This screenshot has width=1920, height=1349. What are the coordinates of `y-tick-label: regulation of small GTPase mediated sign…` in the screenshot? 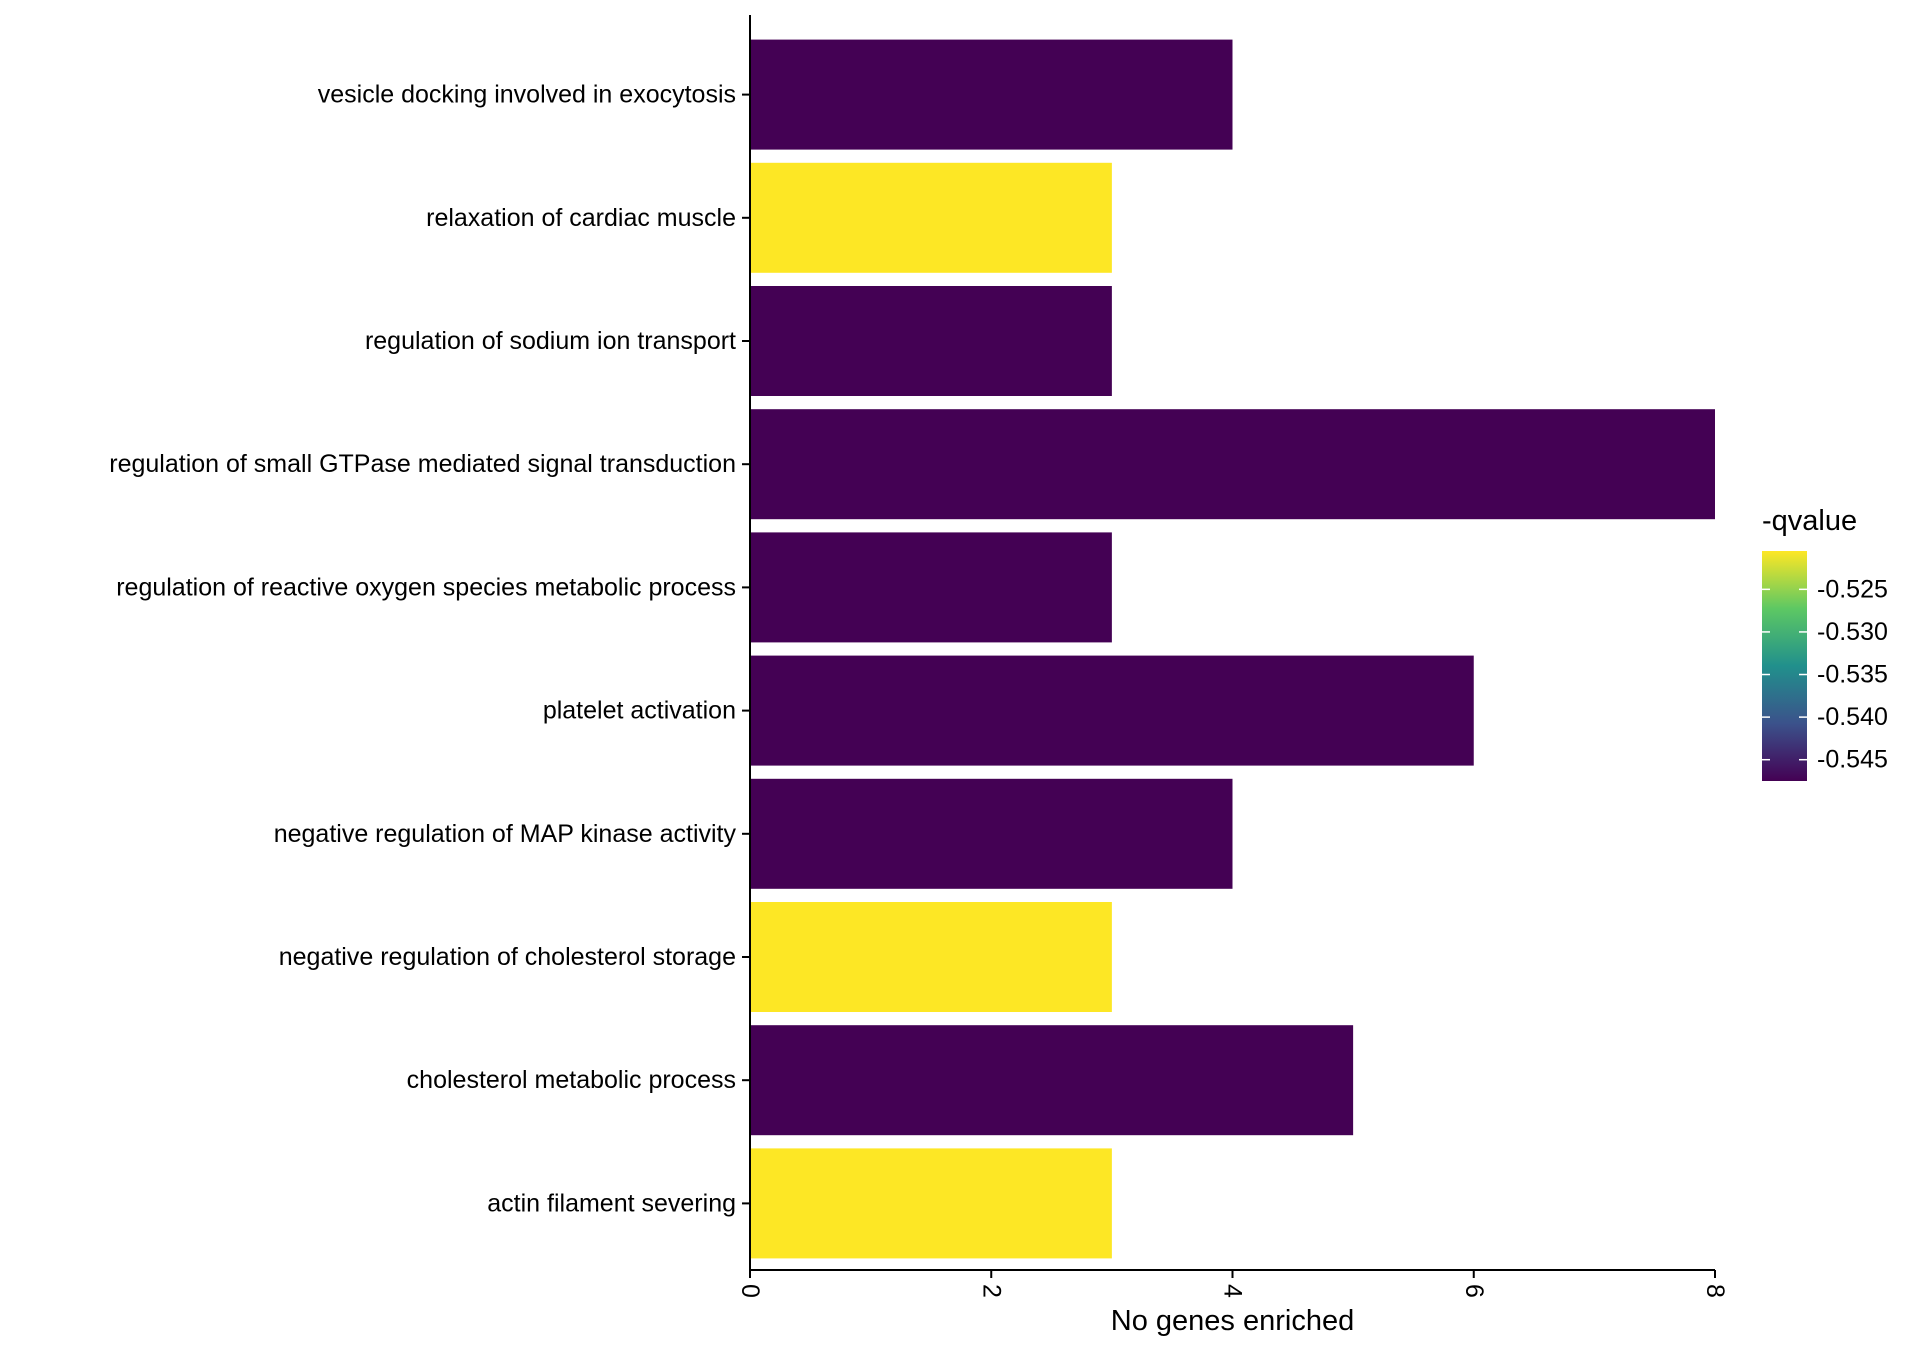 It's located at (422, 464).